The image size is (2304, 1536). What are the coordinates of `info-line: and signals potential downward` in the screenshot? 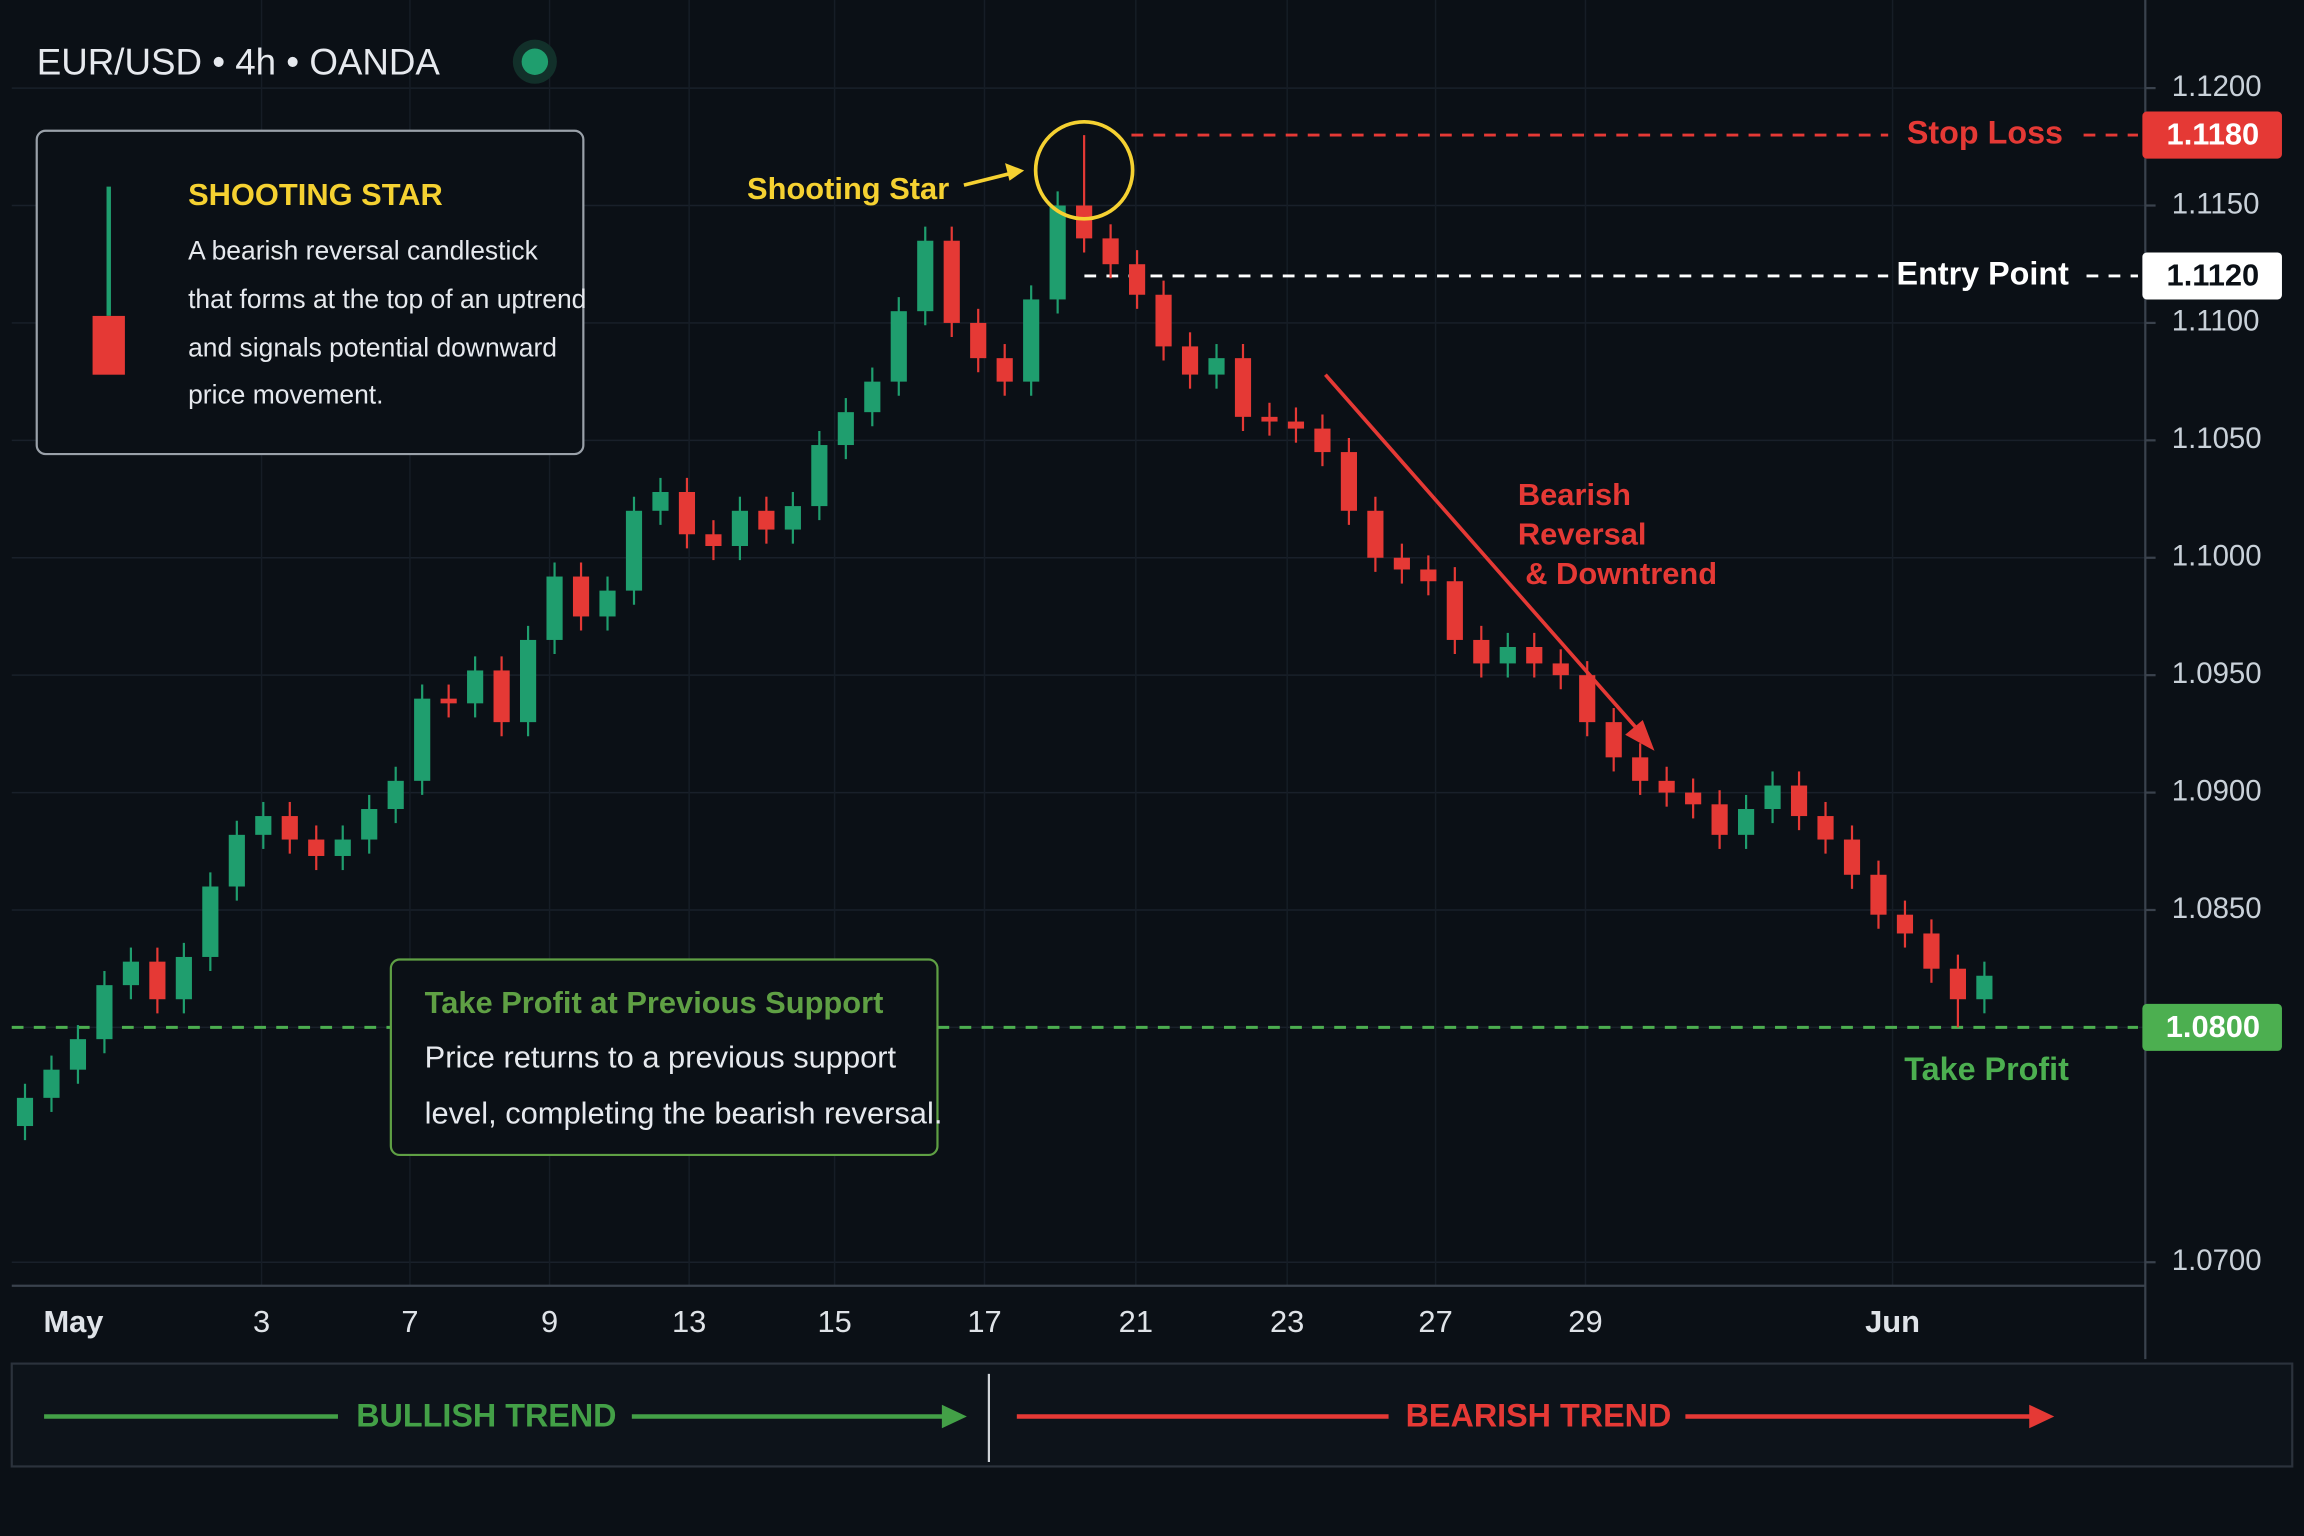 It's located at (372, 348).